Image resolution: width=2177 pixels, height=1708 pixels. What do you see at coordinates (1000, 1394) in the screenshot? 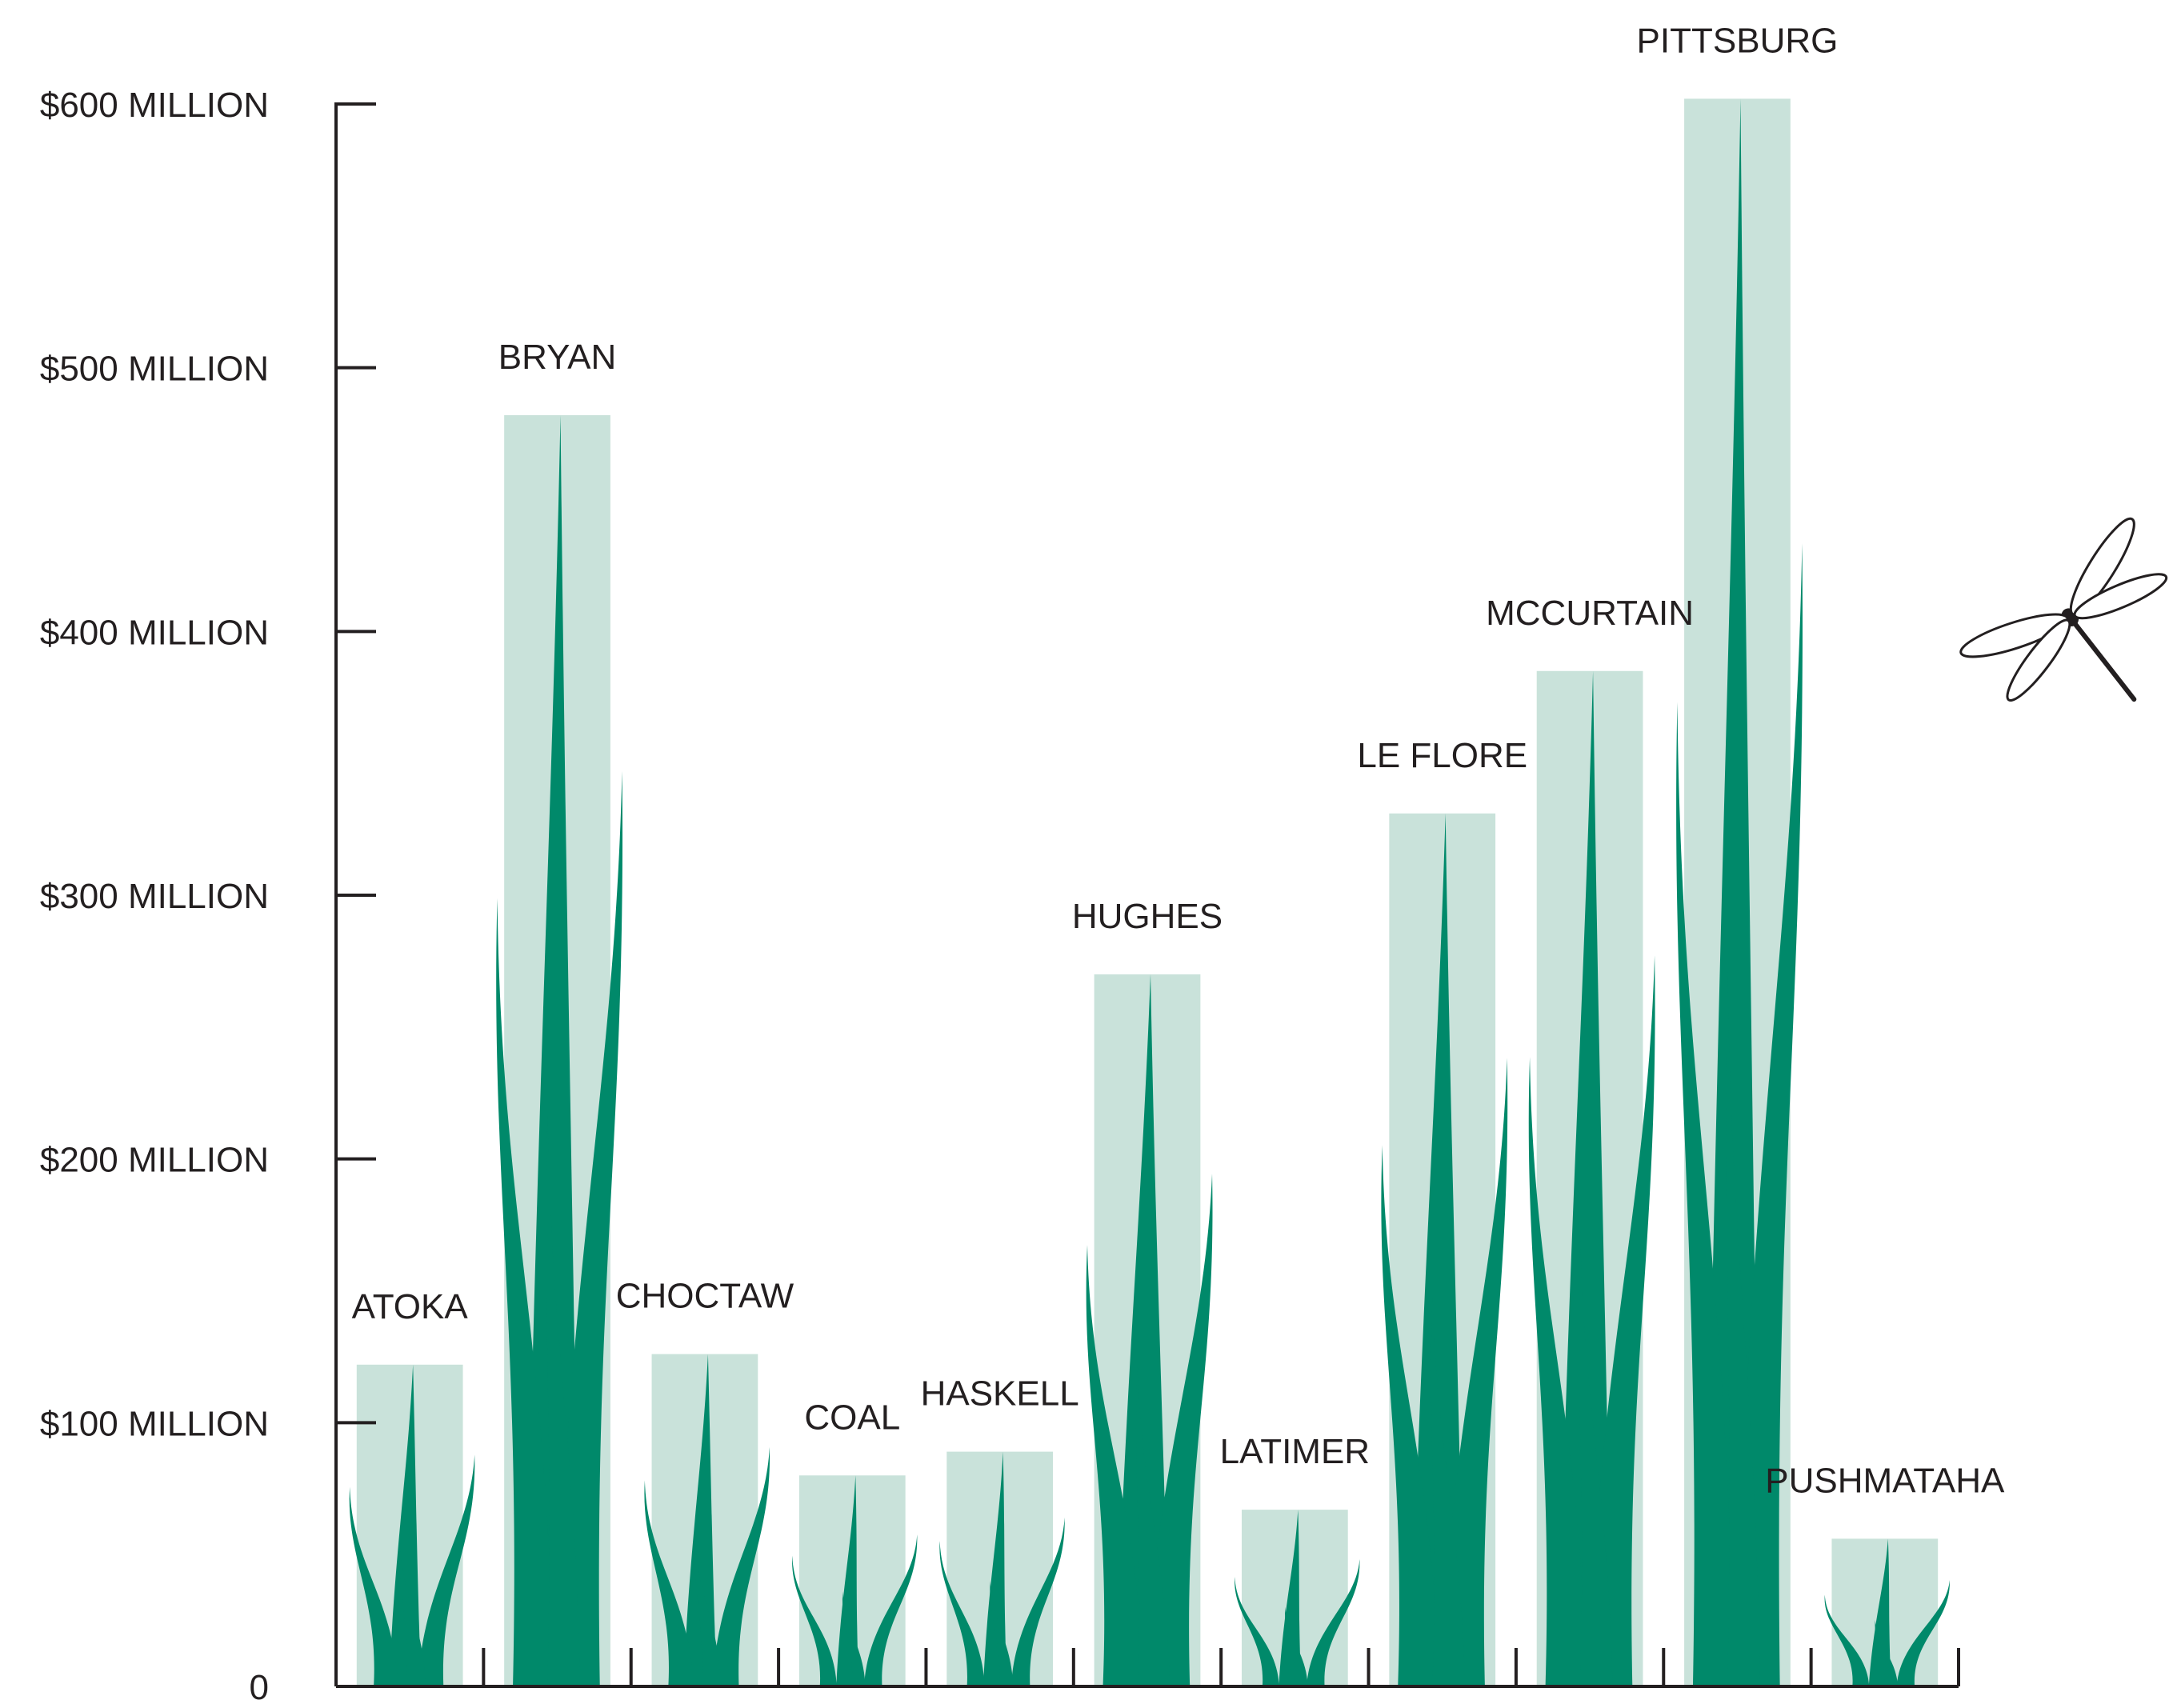
I see `bar-label: HASKELL` at bounding box center [1000, 1394].